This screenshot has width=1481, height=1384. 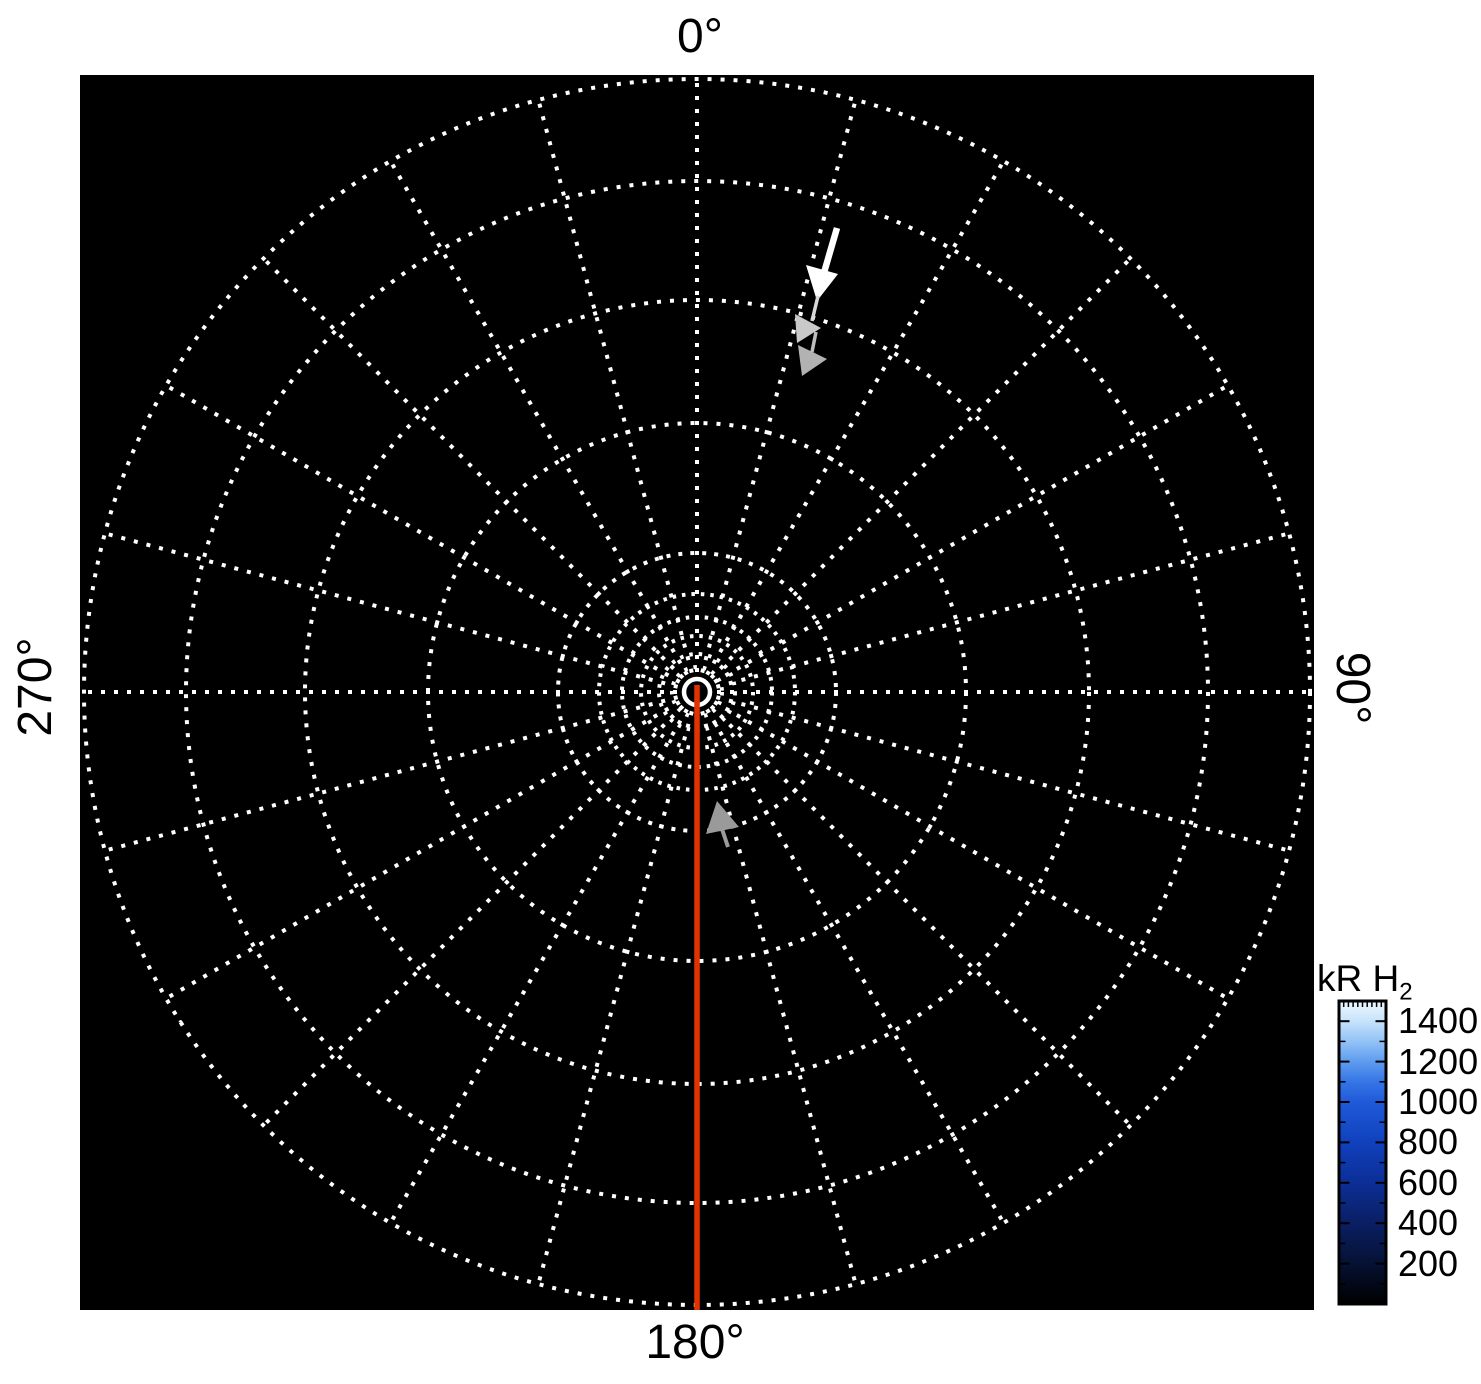 I want to click on white-arrow-head, so click(x=822, y=283).